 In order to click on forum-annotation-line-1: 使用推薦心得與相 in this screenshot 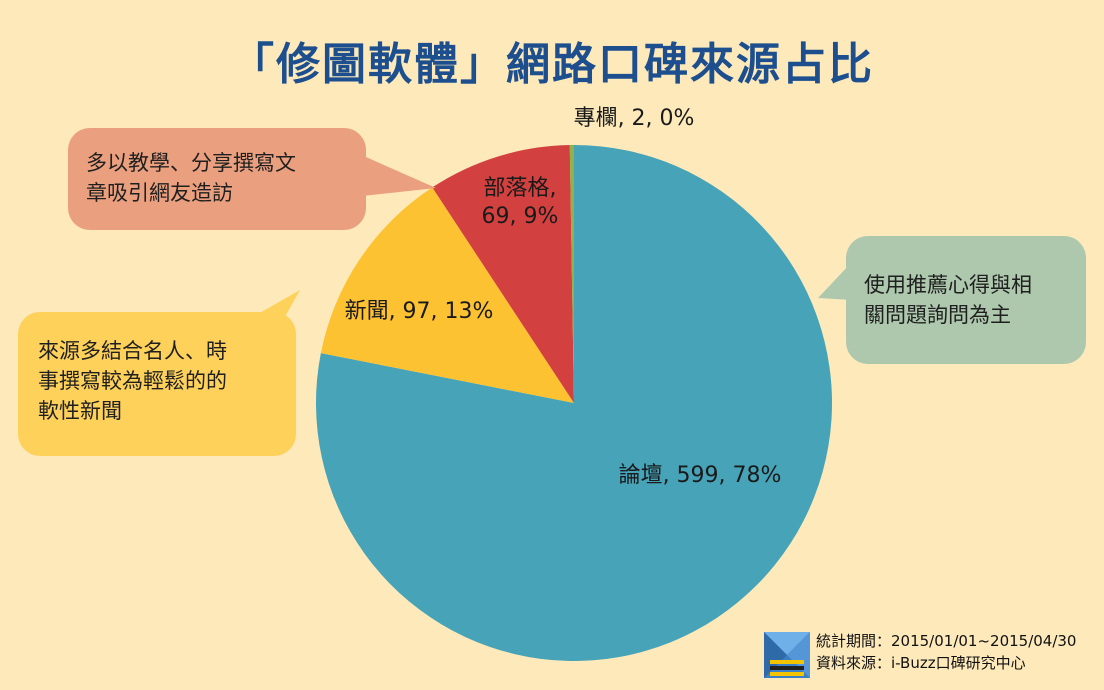, I will do `click(948, 285)`.